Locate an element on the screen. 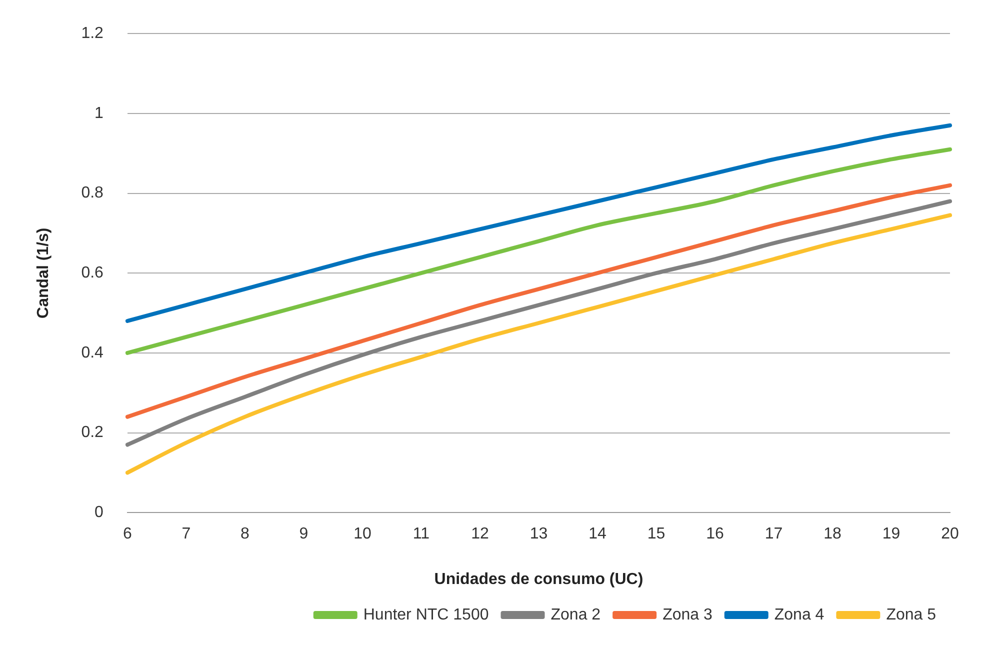 This screenshot has width=986, height=647. x-tick-label: 15 is located at coordinates (656, 534).